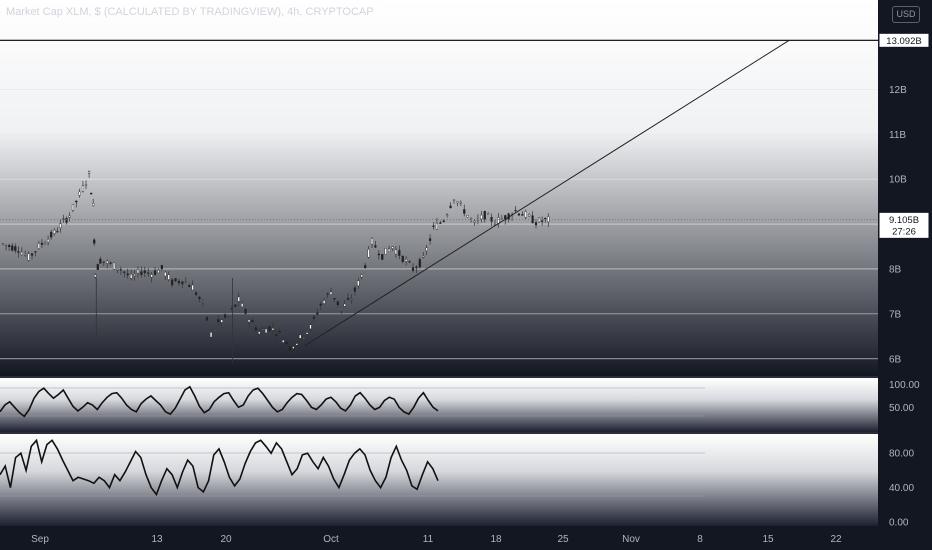 The image size is (932, 550). What do you see at coordinates (901, 408) in the screenshot?
I see `oscillator-1-tick-label: 50.00` at bounding box center [901, 408].